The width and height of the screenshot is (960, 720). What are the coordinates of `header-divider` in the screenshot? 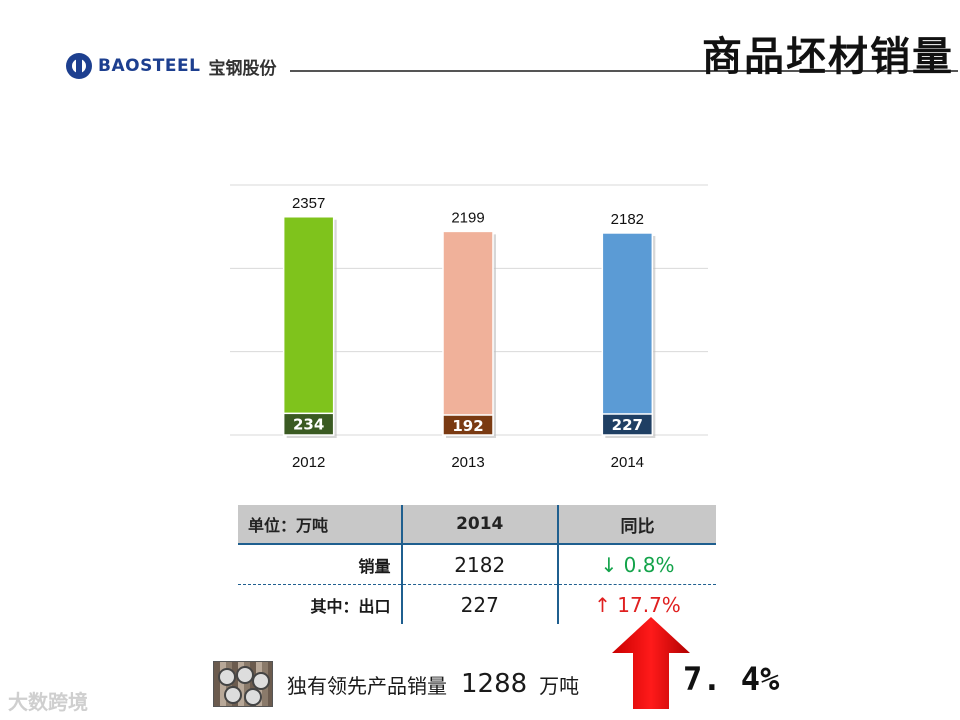 It's located at (624, 71).